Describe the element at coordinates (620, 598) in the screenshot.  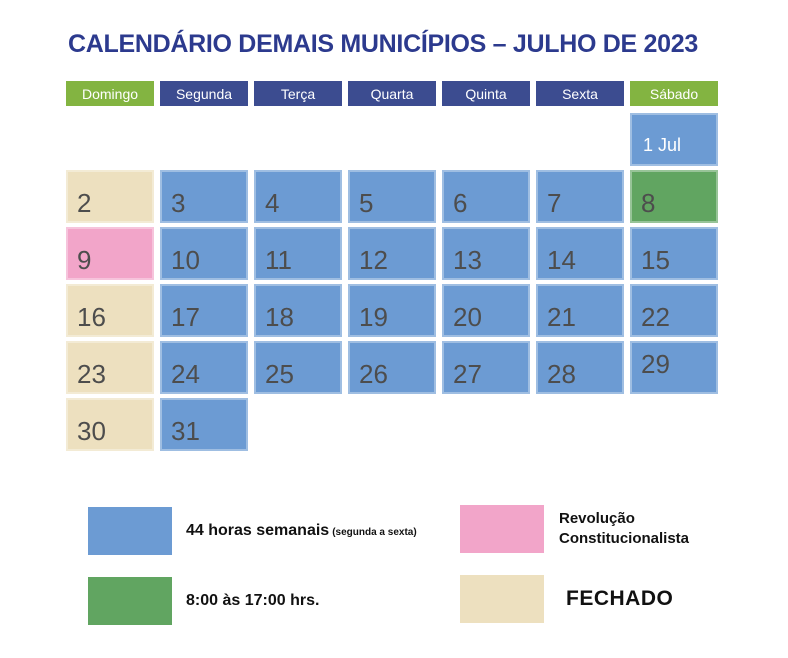
I see `legend-label-fechado: FECHADO` at that location.